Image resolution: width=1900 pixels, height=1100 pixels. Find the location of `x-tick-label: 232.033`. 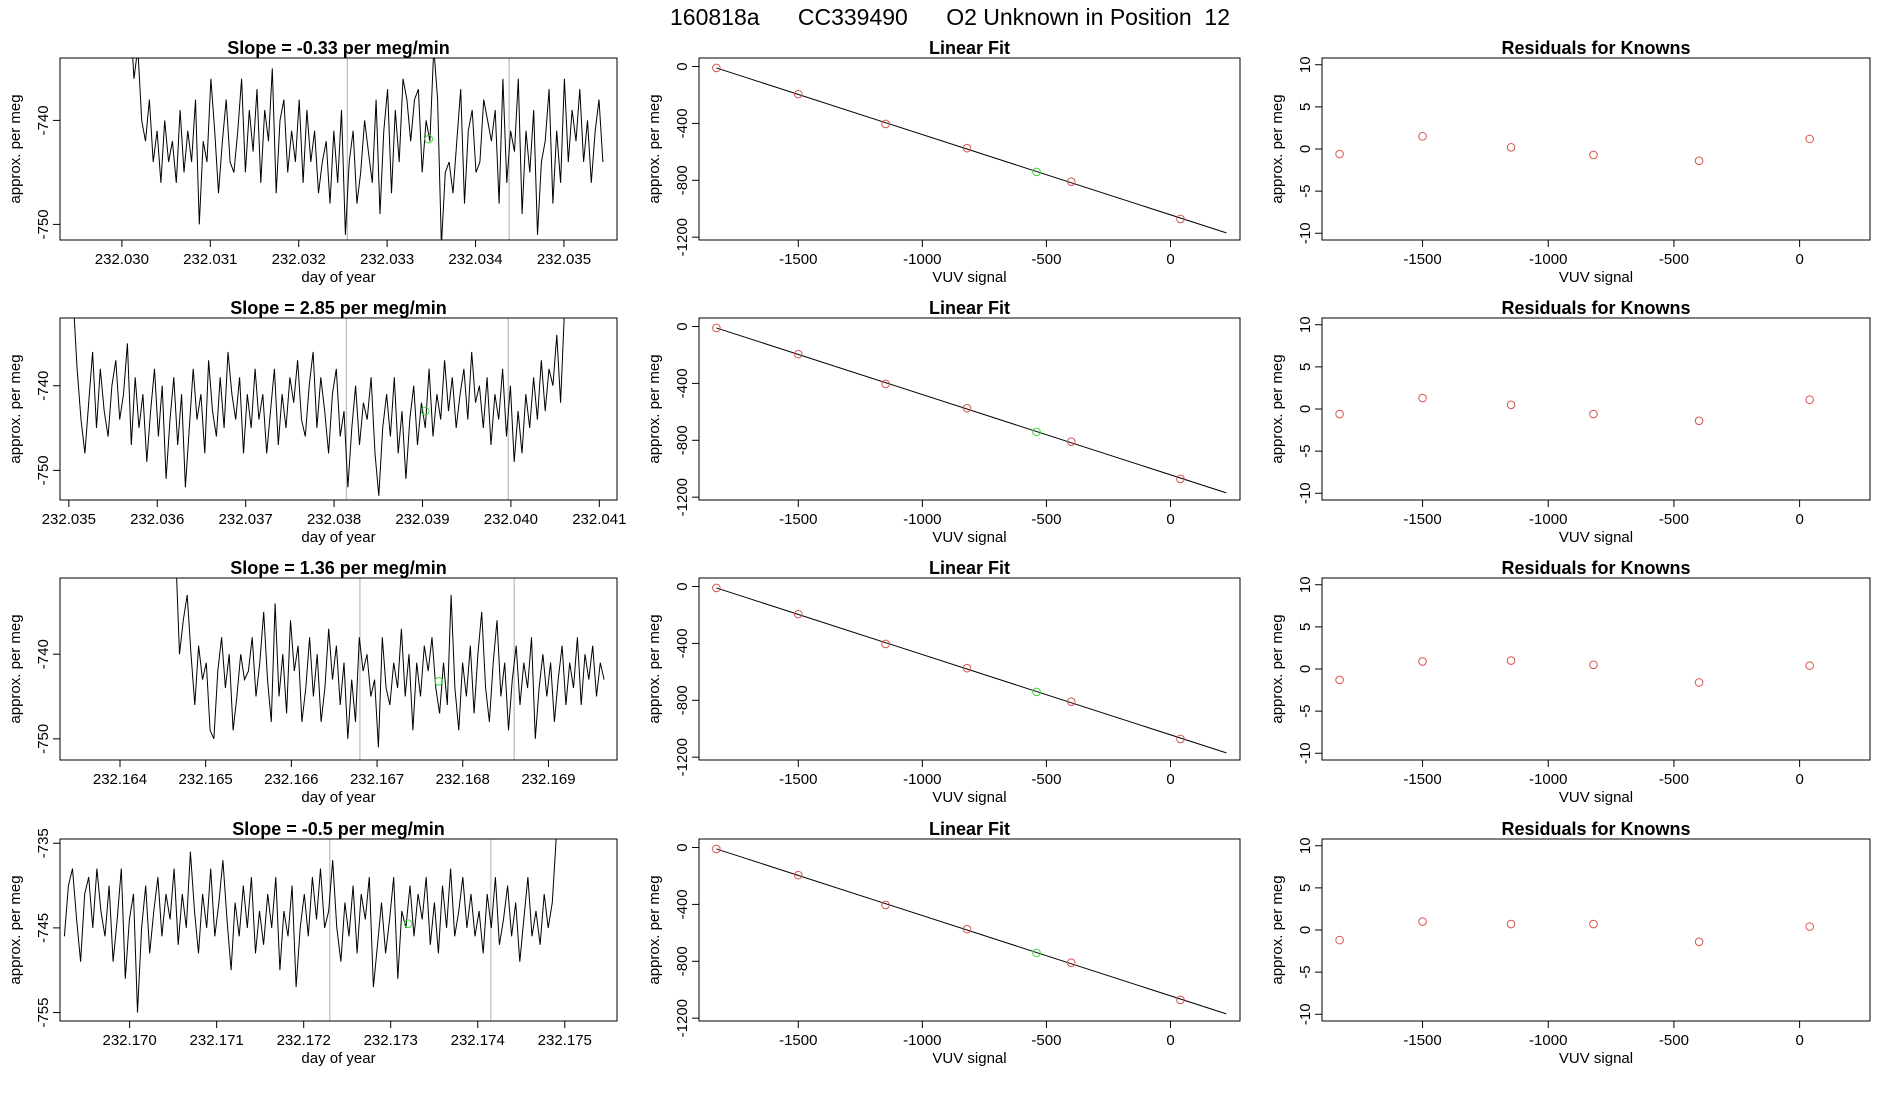

x-tick-label: 232.033 is located at coordinates (387, 259).